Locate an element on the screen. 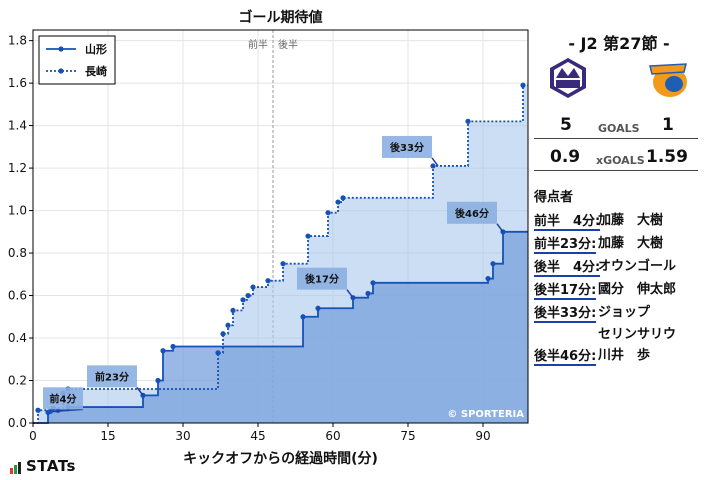 The height and width of the screenshot is (480, 707). second-half-label: 後半 is located at coordinates (288, 44).